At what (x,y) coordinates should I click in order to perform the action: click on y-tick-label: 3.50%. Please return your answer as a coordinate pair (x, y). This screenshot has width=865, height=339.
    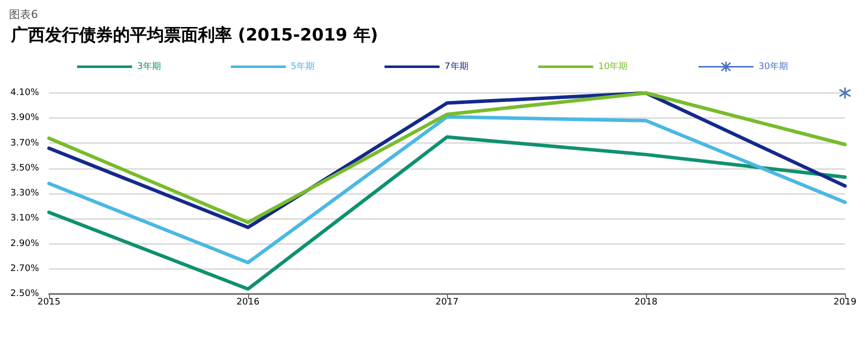
    Looking at the image, I should click on (25, 168).